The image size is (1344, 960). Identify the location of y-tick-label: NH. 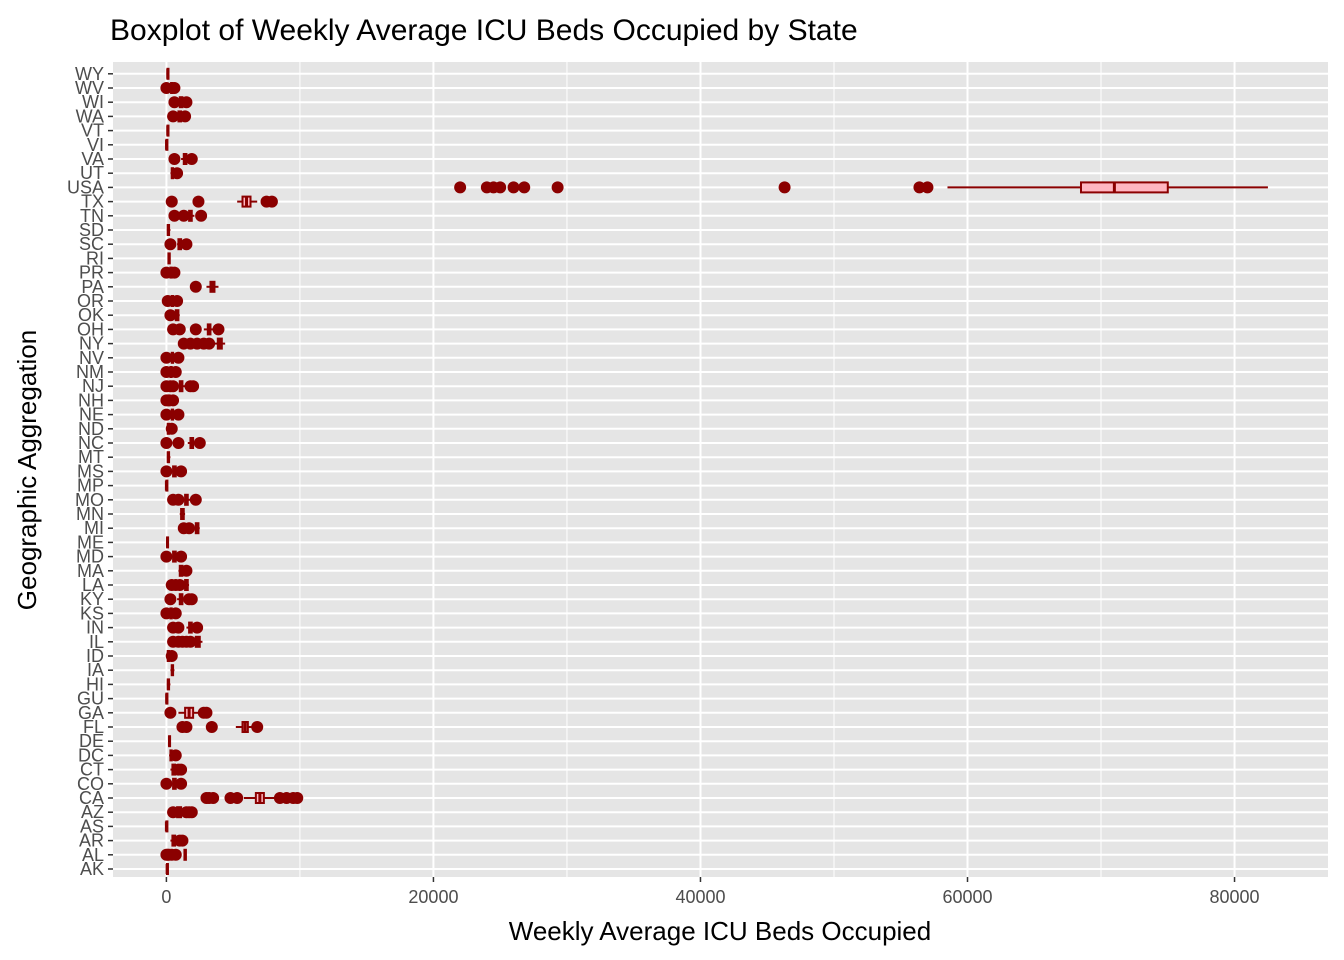
(91, 400).